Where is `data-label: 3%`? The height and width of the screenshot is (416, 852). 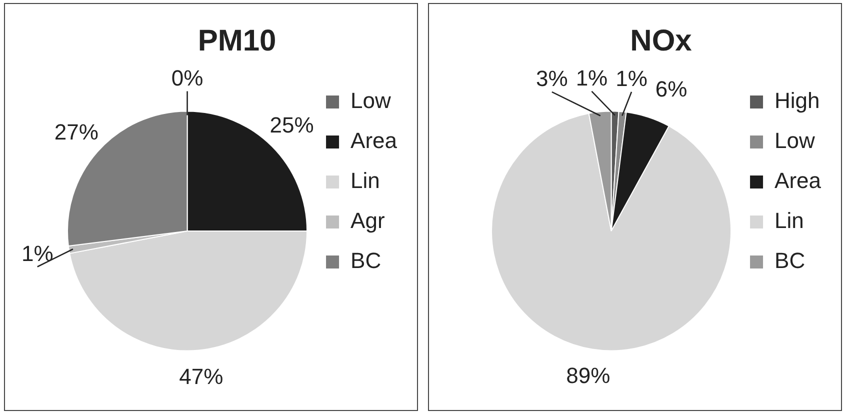
data-label: 3% is located at coordinates (552, 78).